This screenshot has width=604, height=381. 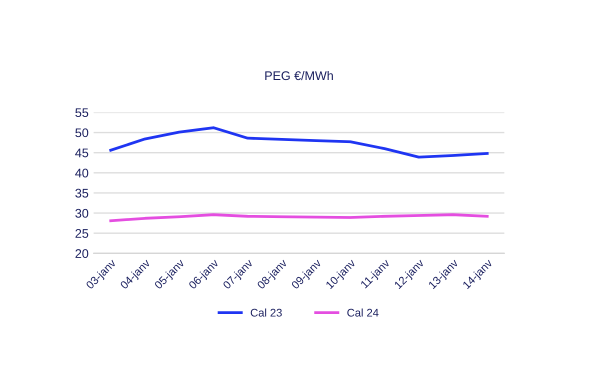 What do you see at coordinates (81, 253) in the screenshot?
I see `y-tick-label: 20` at bounding box center [81, 253].